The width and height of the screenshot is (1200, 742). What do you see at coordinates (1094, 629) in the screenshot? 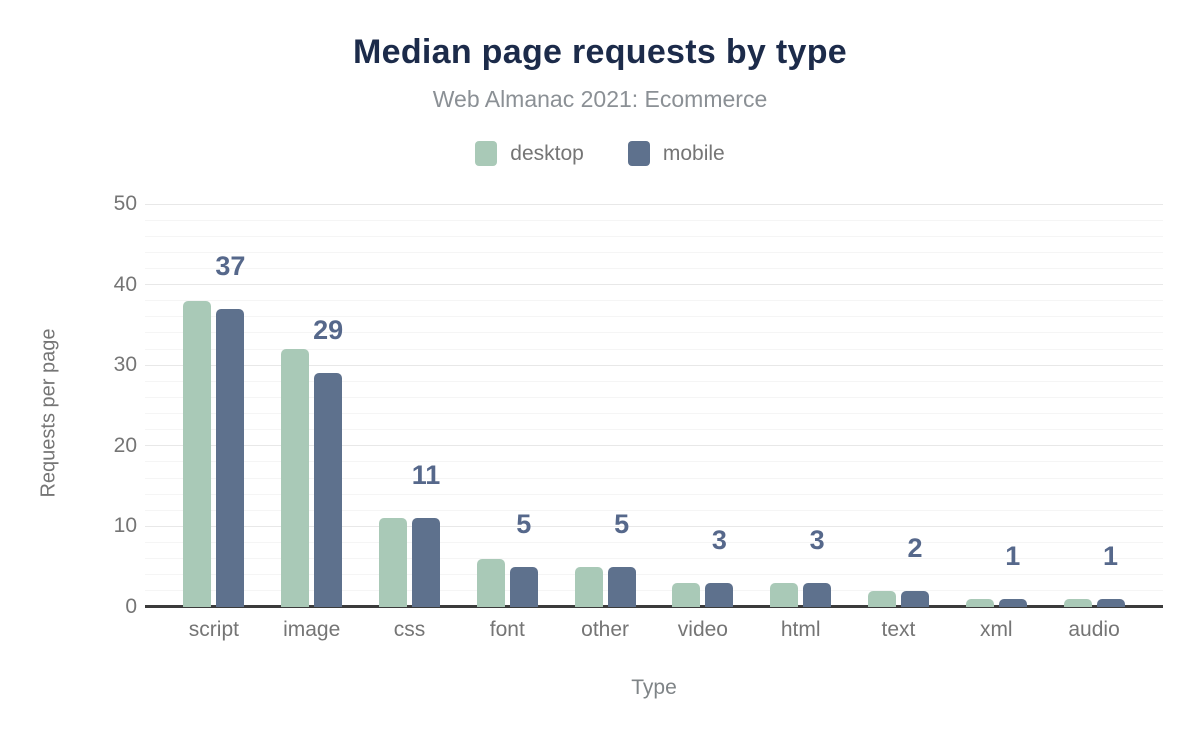
I see `x-tick-label-audio: audio` at bounding box center [1094, 629].